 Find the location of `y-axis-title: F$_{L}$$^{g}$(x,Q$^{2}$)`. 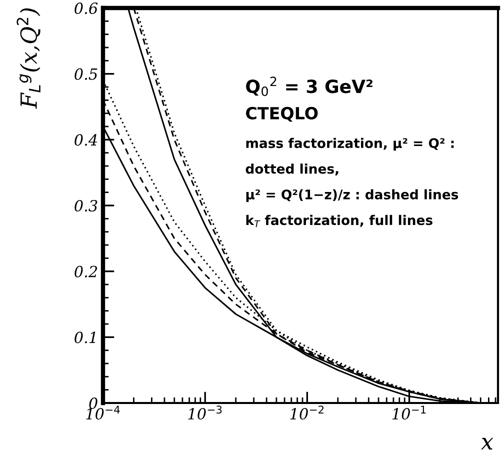

y-axis-title: F$_{L}$$^{g}$(x,Q$^{2}$) is located at coordinates (28, 58).